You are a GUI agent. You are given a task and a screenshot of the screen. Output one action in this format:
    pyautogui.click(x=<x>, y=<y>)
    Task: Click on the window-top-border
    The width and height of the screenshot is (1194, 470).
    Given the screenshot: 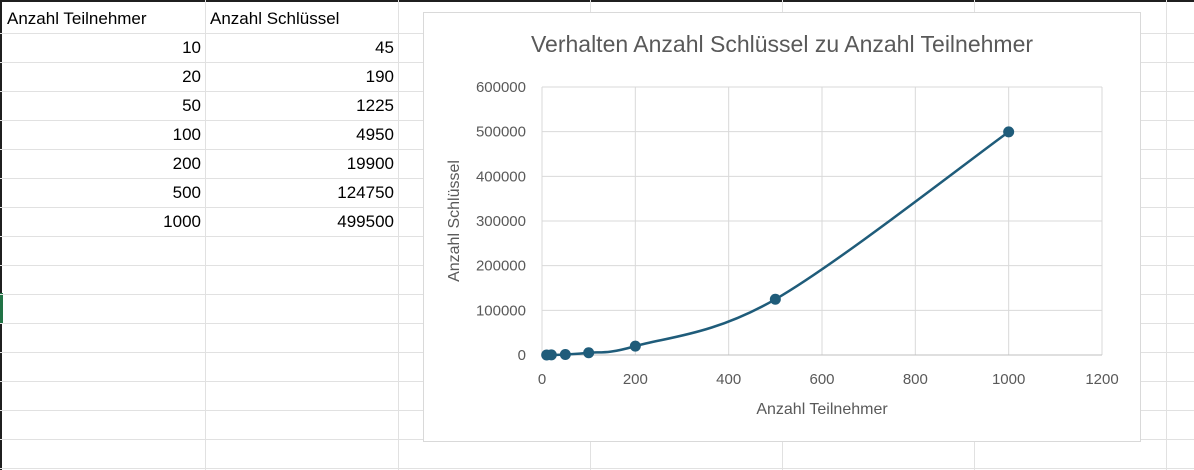 What is the action you would take?
    pyautogui.click(x=597, y=1)
    